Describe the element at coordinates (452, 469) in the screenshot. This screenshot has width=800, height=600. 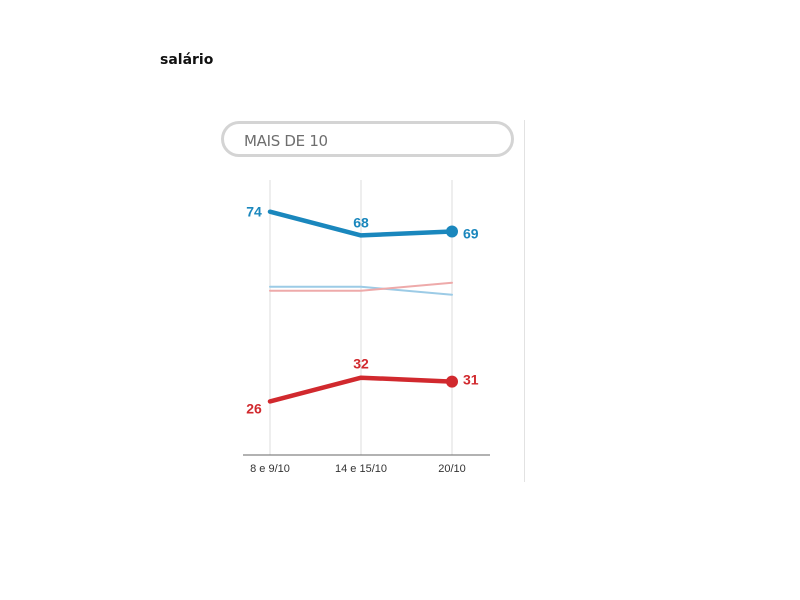
I see `x-tick-label: 20/10` at that location.